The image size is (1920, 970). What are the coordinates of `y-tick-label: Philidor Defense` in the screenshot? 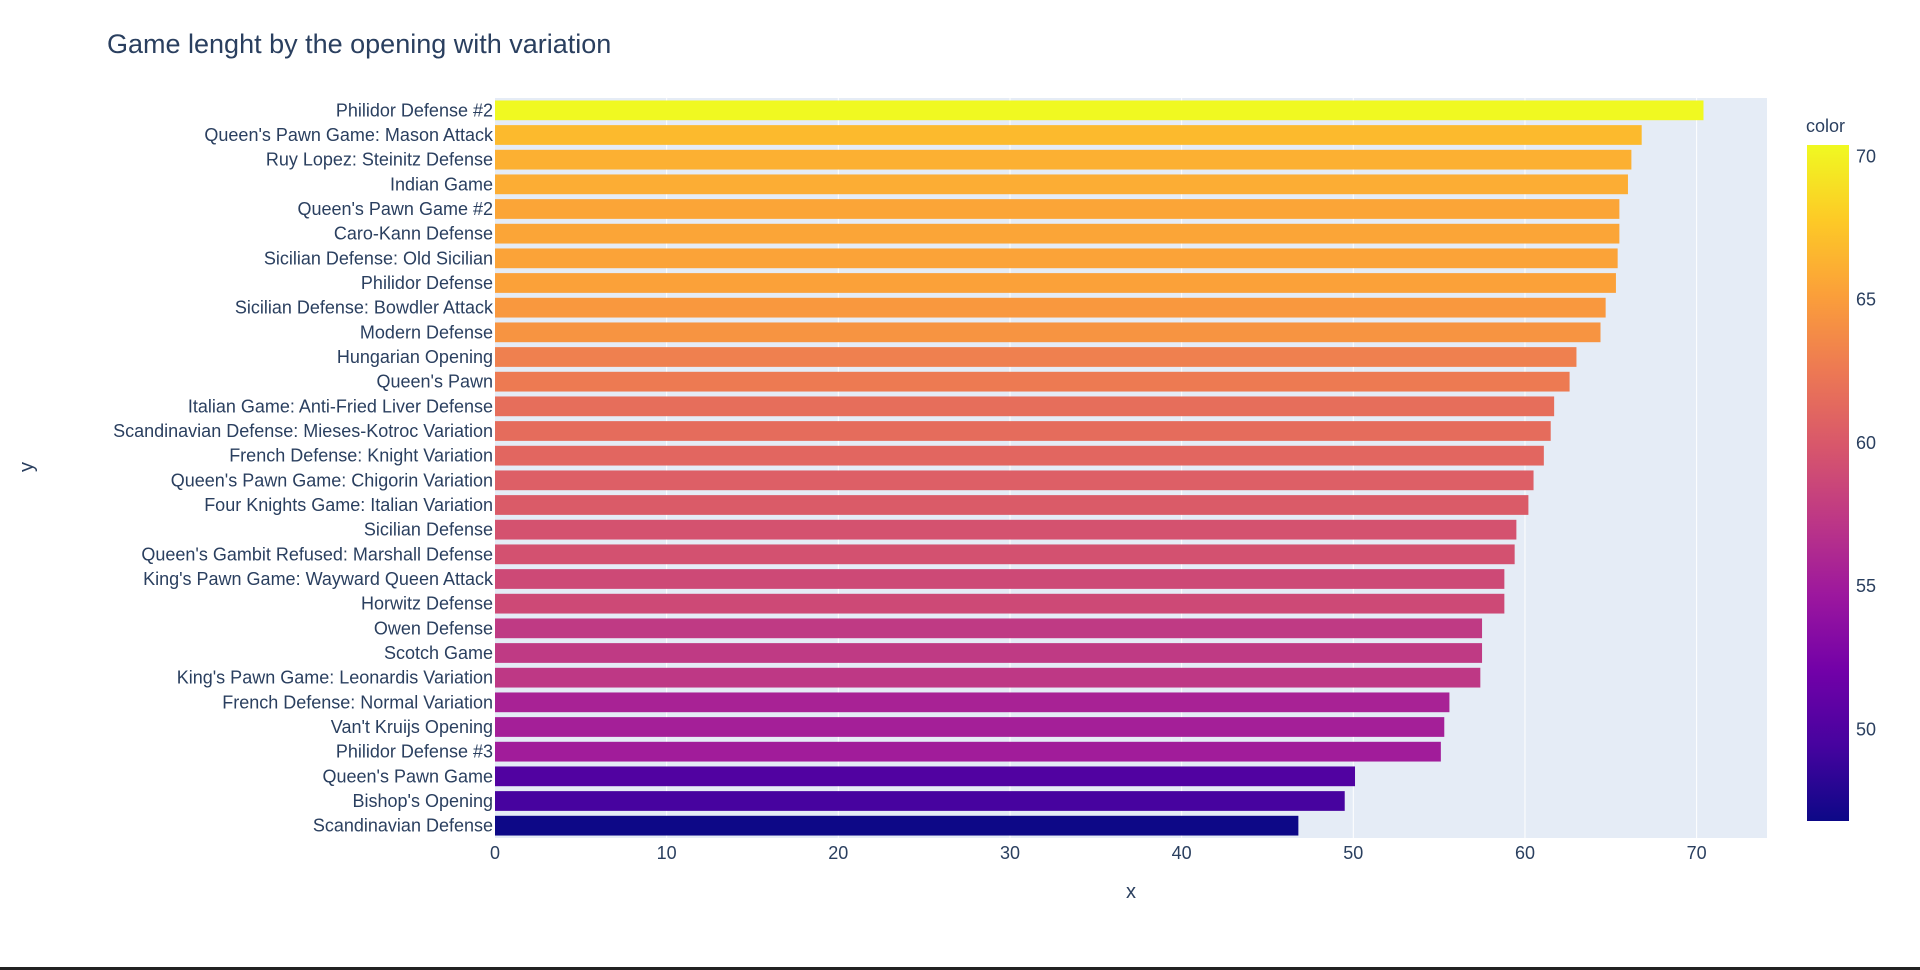 It's located at (427, 283).